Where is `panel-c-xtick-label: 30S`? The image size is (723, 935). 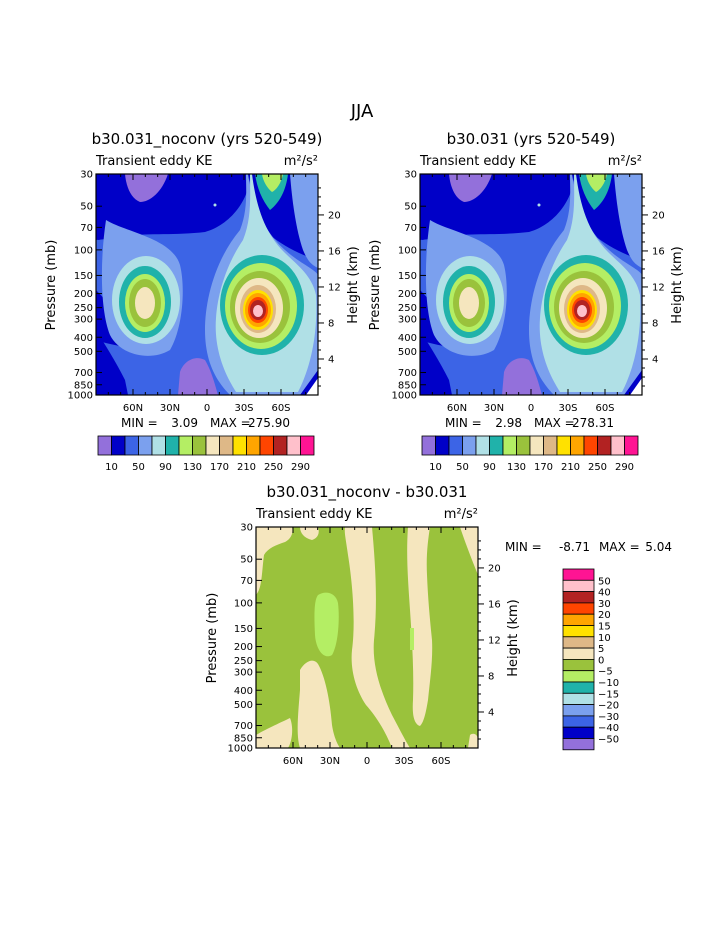 panel-c-xtick-label: 30S is located at coordinates (403, 761).